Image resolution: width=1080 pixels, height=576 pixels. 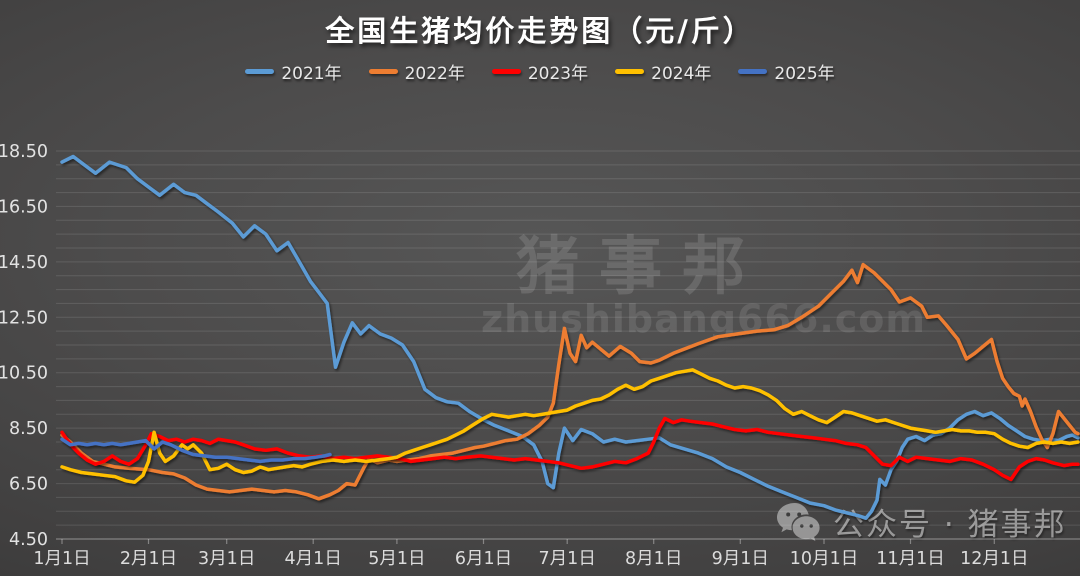 What do you see at coordinates (28, 485) in the screenshot?
I see `y-axis-label: 6.50` at bounding box center [28, 485].